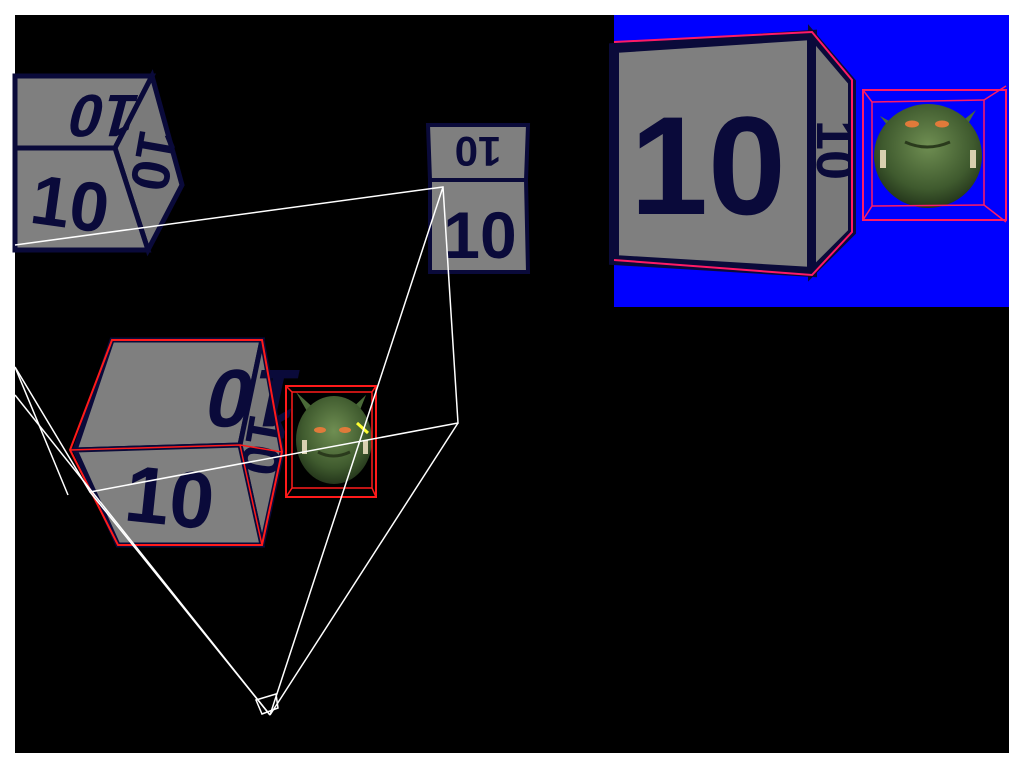 Image resolution: width=1024 pixels, height=768 pixels. Describe the element at coordinates (928, 156) in the screenshot. I see `goblin-head-icon` at that location.